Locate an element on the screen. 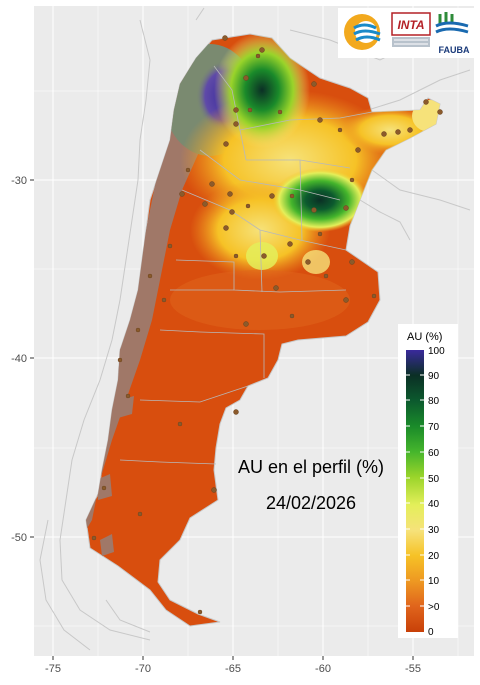  map-date: 24/02/2026 is located at coordinates (311, 503).